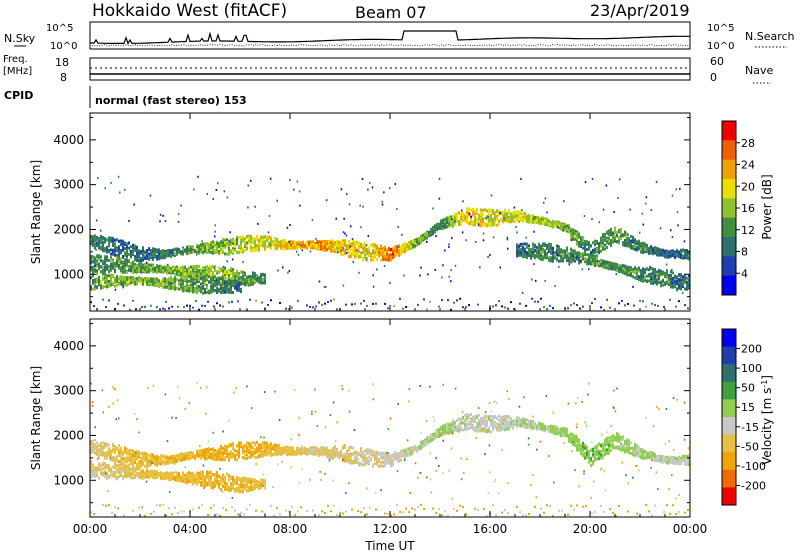 The height and width of the screenshot is (554, 800). Describe the element at coordinates (20, 38) in the screenshot. I see `nsky-label: N.Sky` at that location.